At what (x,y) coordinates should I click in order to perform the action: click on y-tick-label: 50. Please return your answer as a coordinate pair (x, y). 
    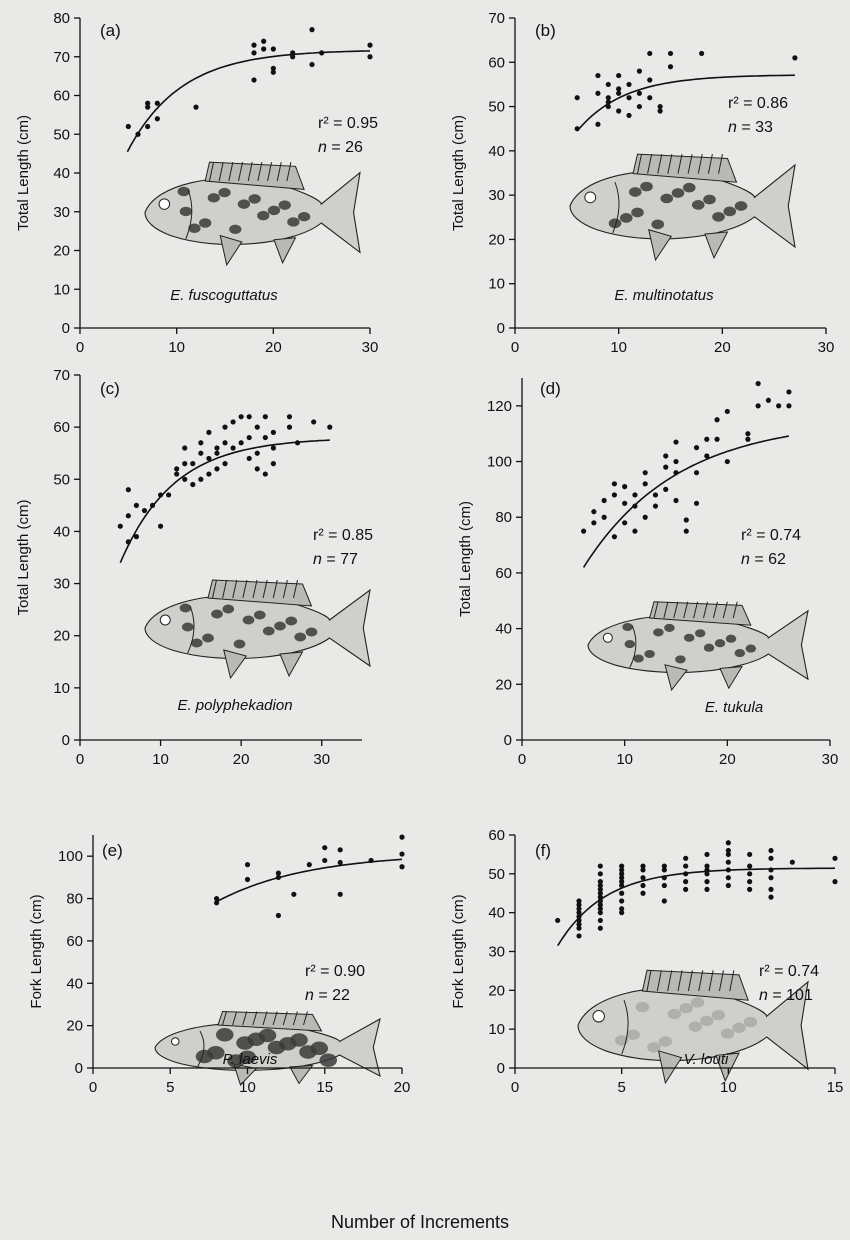
    Looking at the image, I should click on (496, 107).